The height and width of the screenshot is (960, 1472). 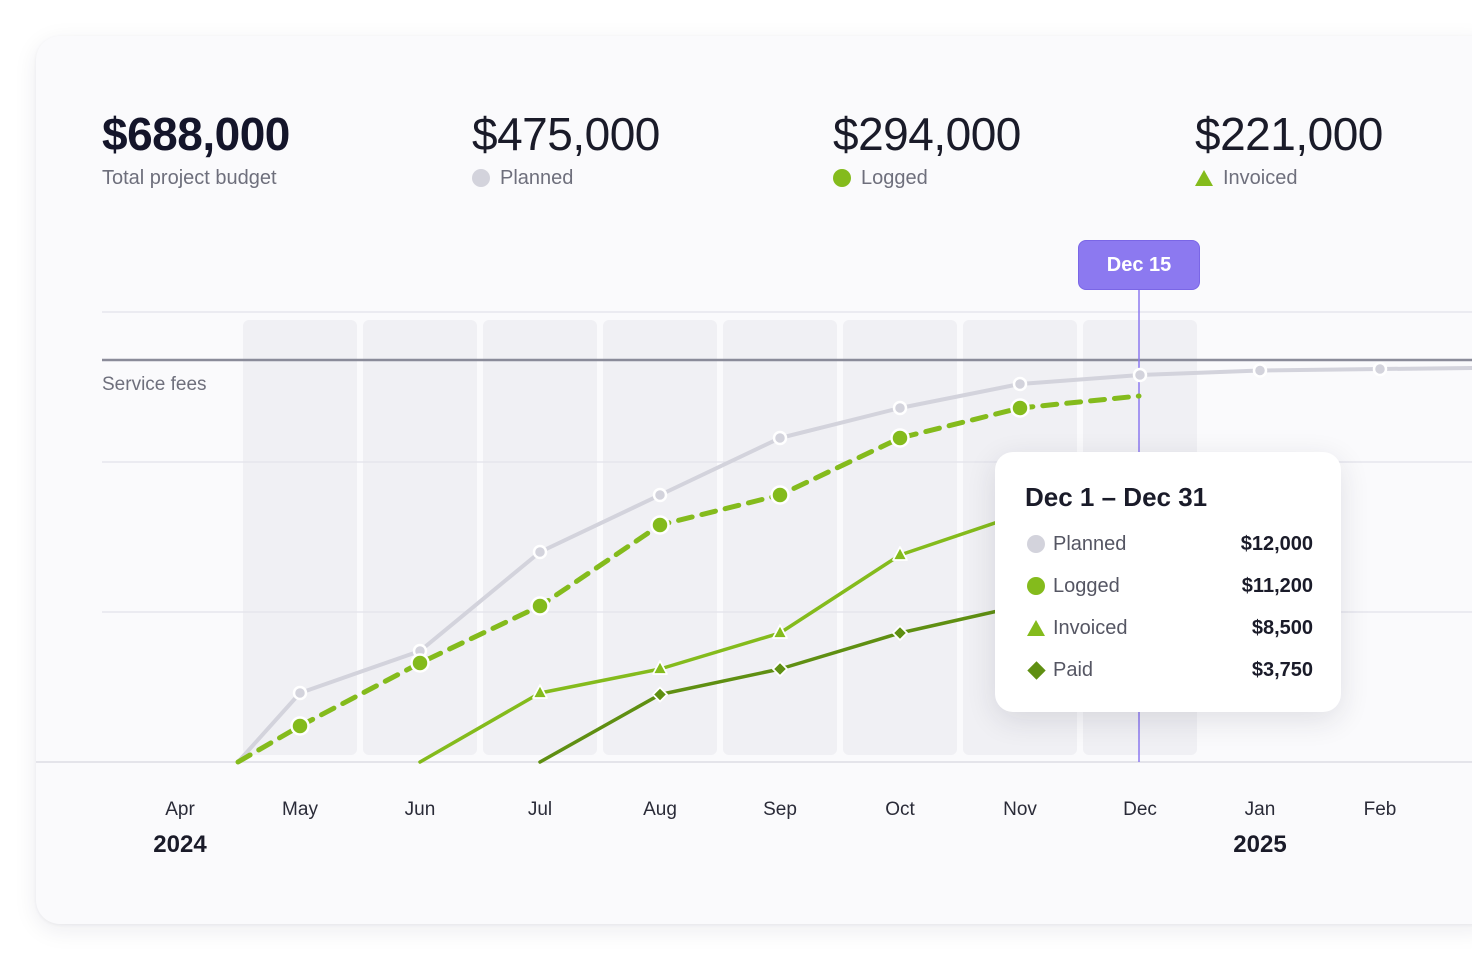 I want to click on month-band-aug, so click(x=660, y=537).